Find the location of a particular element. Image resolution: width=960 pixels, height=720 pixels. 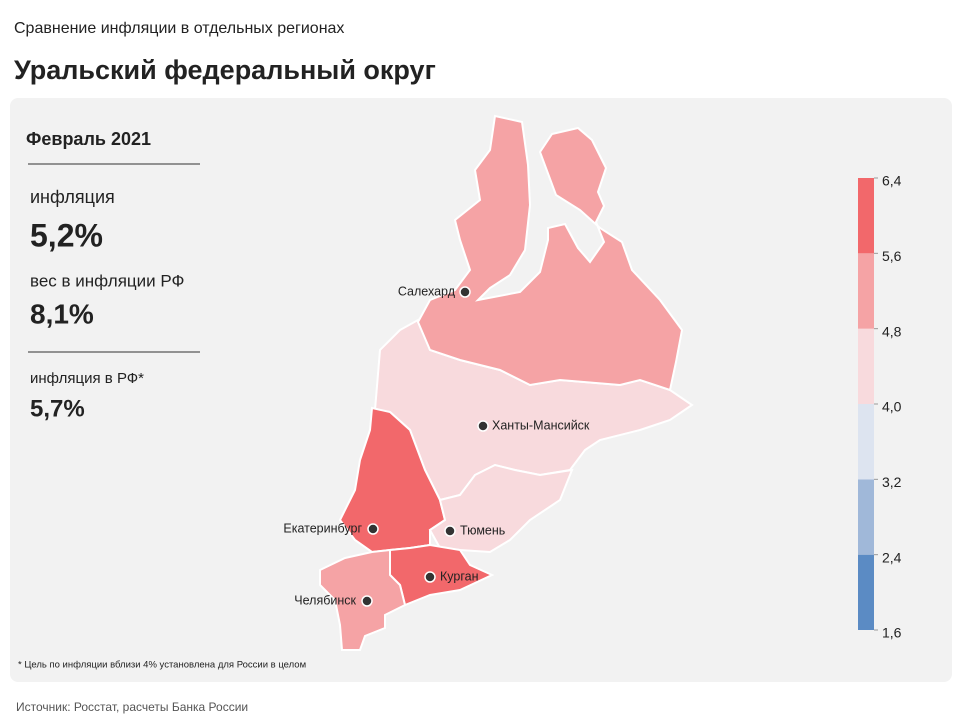

legend-label: 5,6 is located at coordinates (892, 256).